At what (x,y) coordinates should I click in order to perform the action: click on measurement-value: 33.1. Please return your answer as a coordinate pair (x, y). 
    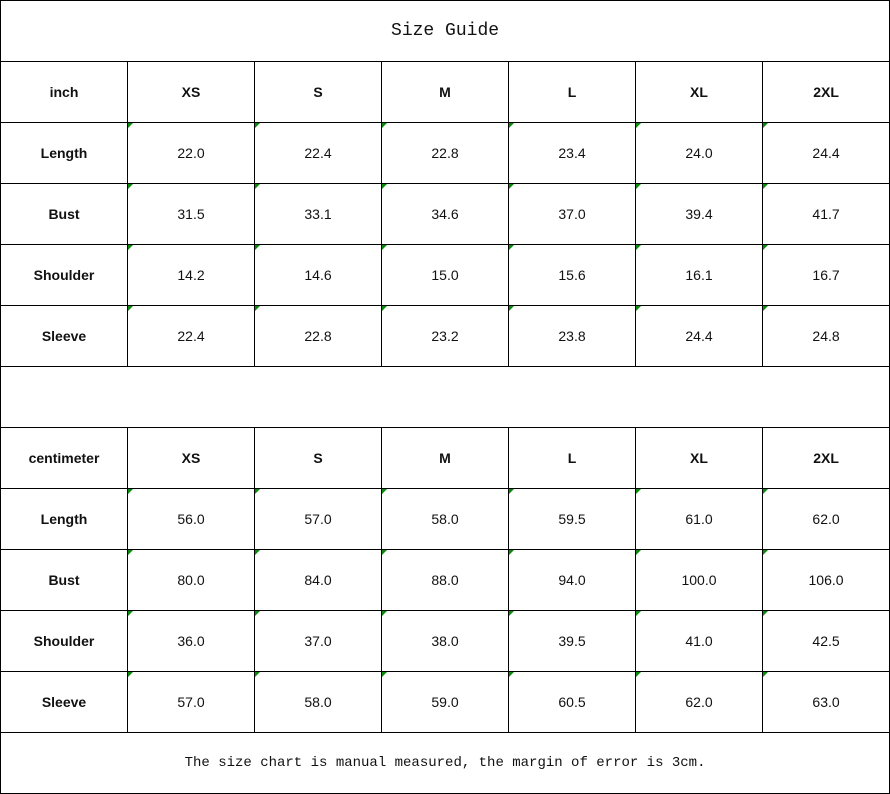
    Looking at the image, I should click on (318, 214).